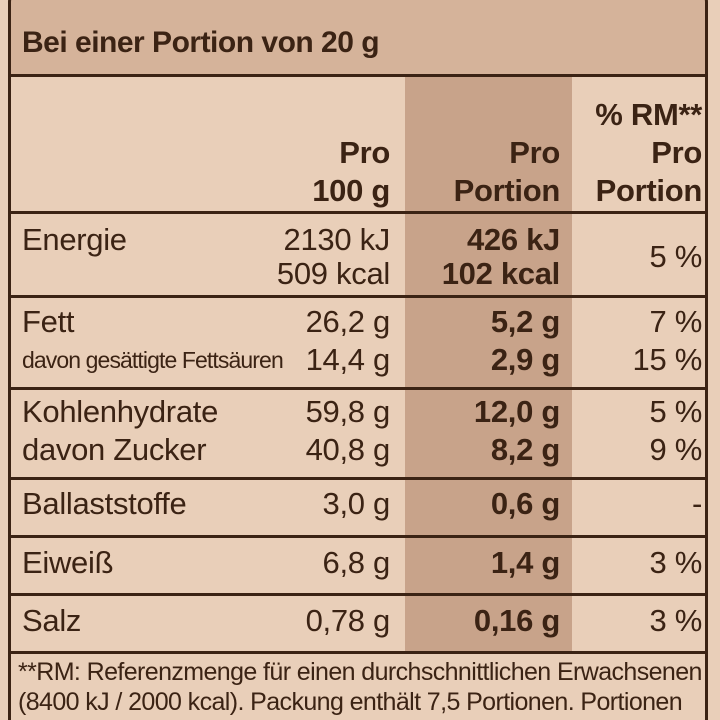  I want to click on row-label: Ballaststoffe, so click(104, 503).